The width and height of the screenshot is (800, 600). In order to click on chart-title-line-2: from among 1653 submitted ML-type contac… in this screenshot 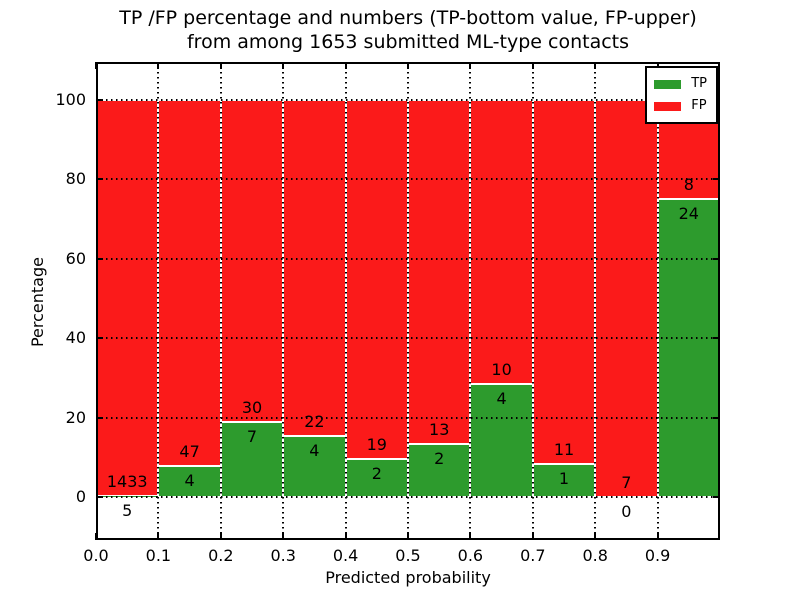, I will do `click(408, 42)`.